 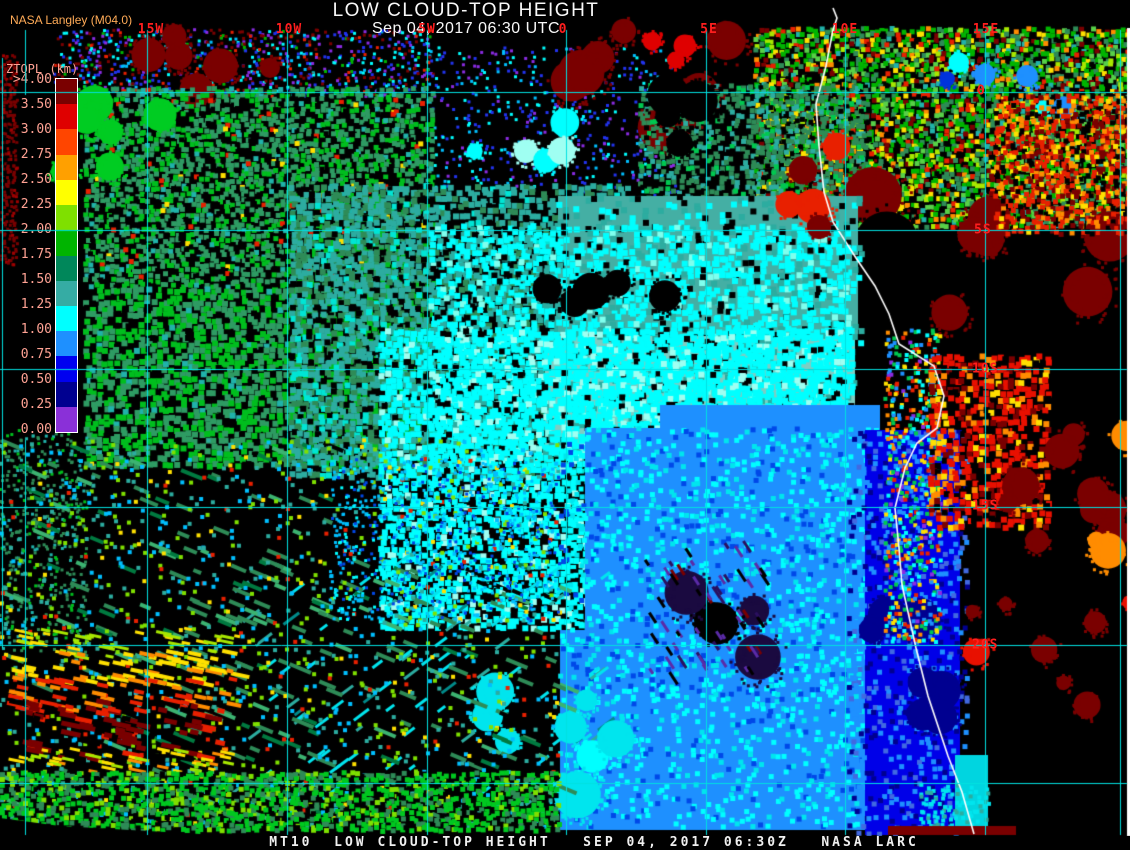 What do you see at coordinates (36, 404) in the screenshot?
I see `legend-label: 0.25` at bounding box center [36, 404].